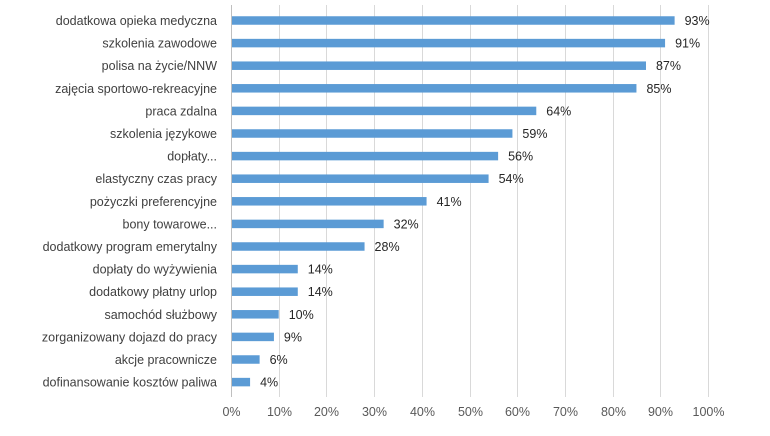  What do you see at coordinates (668, 66) in the screenshot?
I see `data-label: 87%` at bounding box center [668, 66].